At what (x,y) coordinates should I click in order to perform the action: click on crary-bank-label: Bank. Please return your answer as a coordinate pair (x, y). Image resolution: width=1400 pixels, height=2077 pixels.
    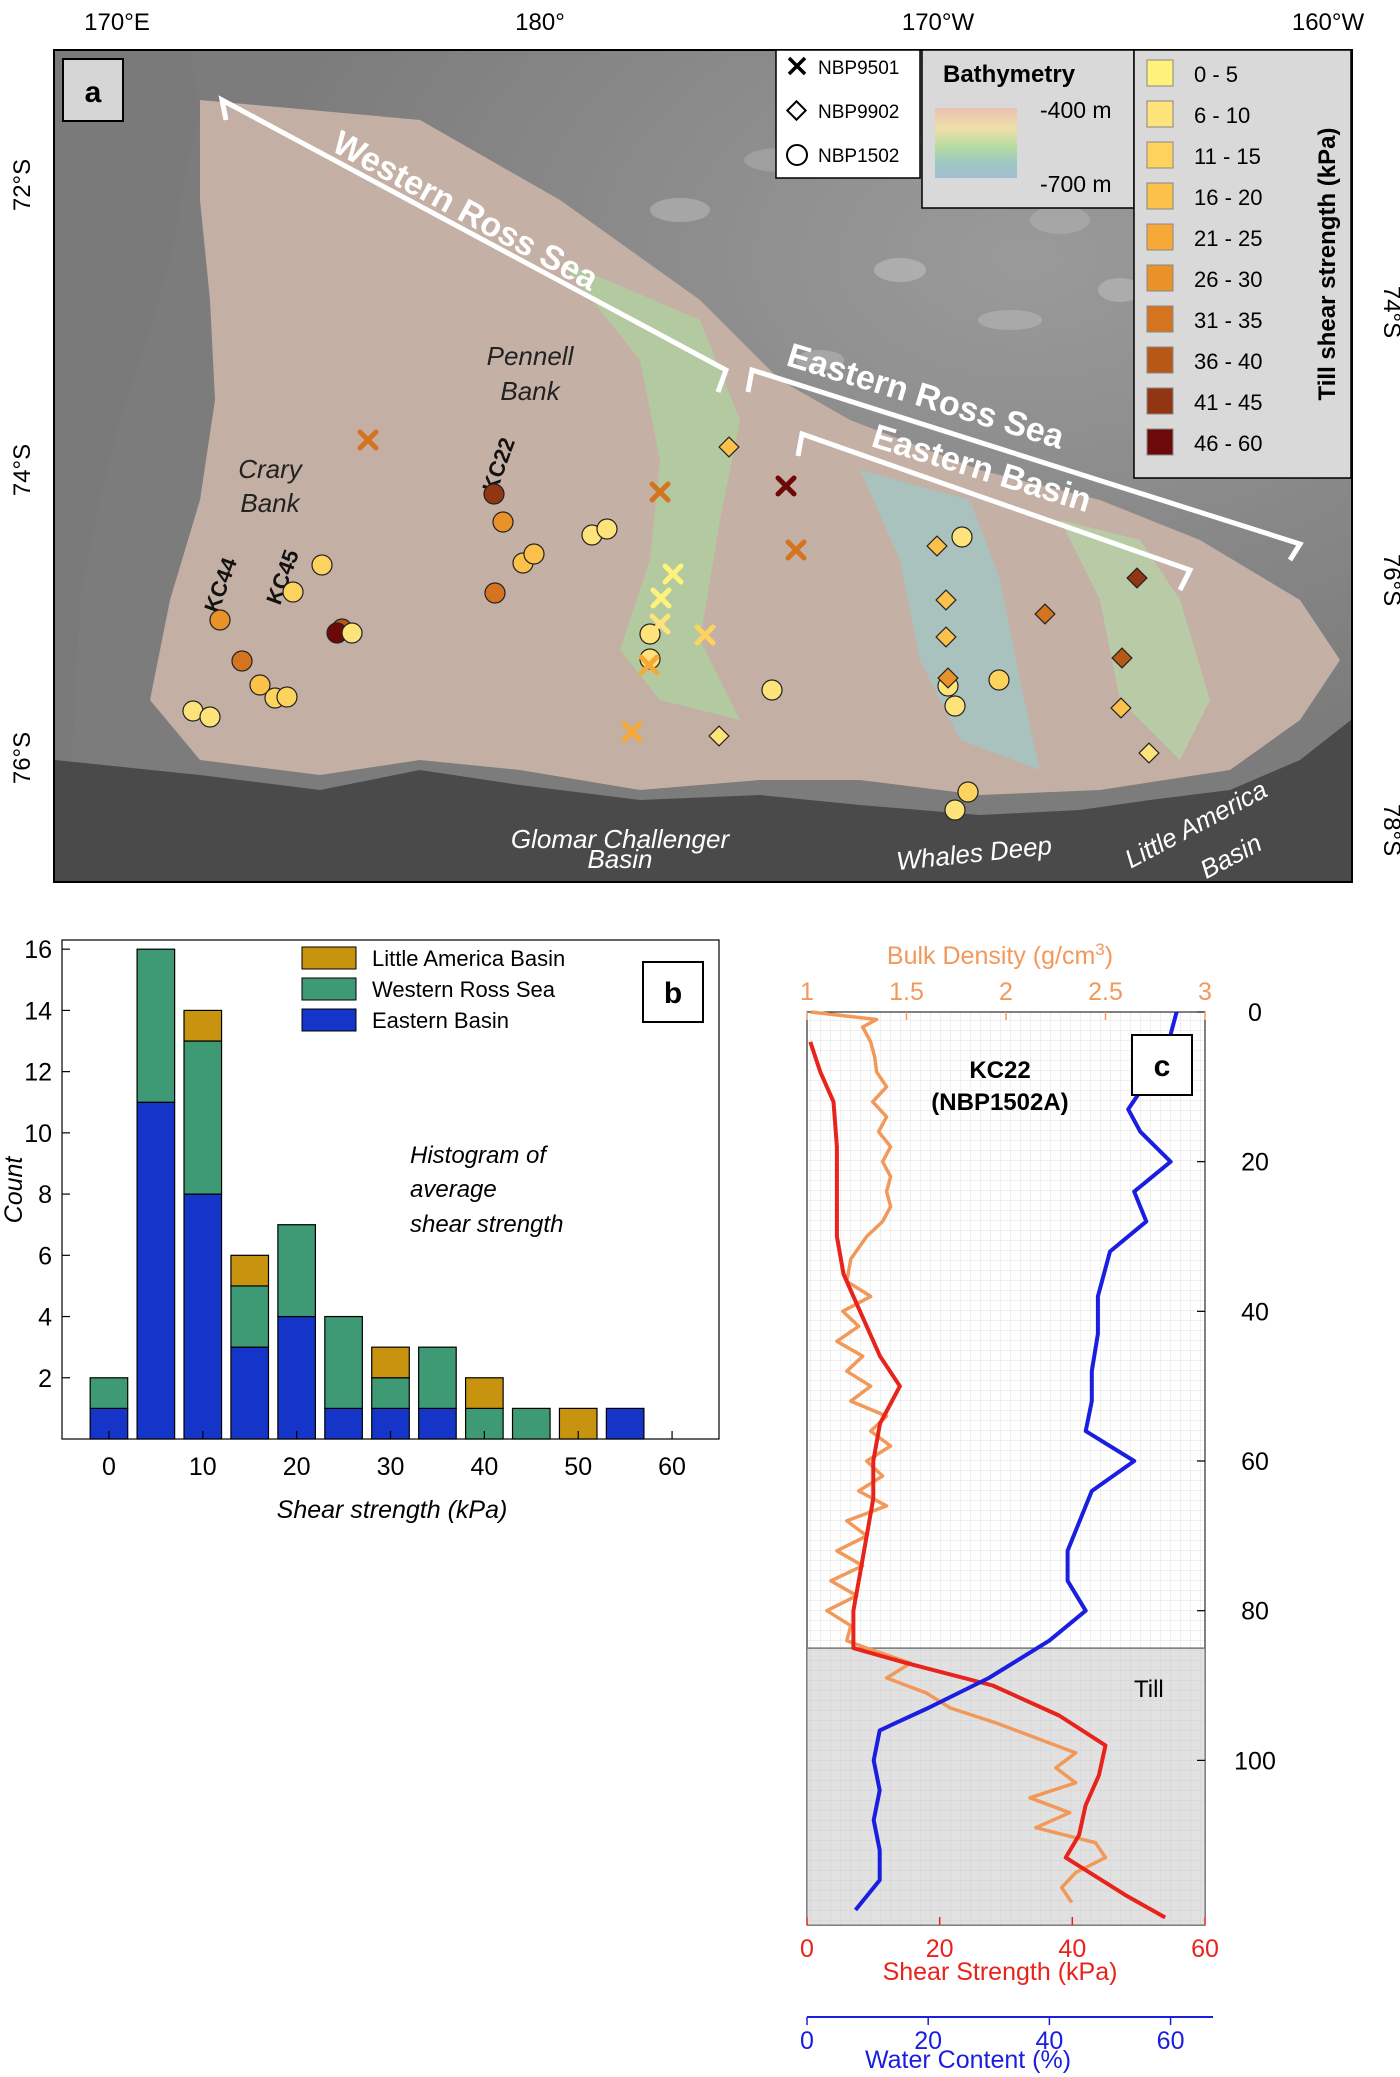
    Looking at the image, I should click on (270, 503).